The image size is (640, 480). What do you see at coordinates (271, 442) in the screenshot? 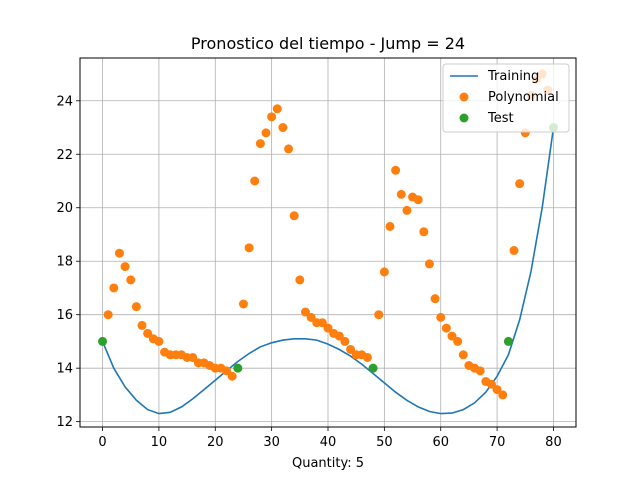
I see `x-tick-label: 30` at bounding box center [271, 442].